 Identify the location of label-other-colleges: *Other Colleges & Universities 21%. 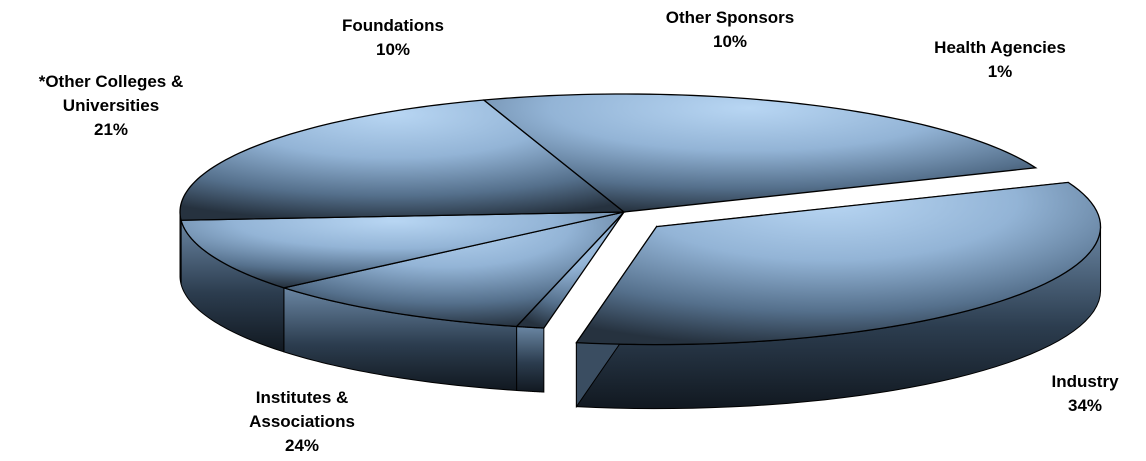
(111, 106).